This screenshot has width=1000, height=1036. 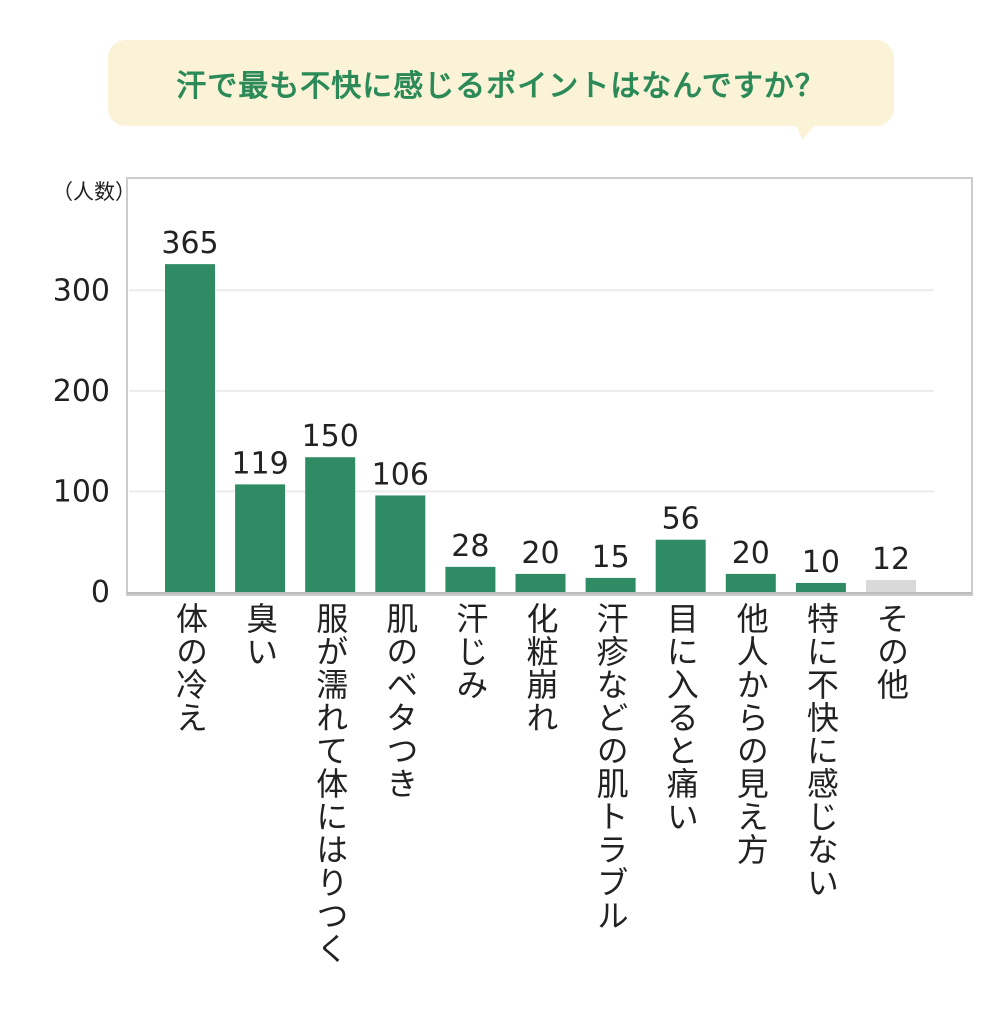 I want to click on value-label: 365, so click(x=189, y=243).